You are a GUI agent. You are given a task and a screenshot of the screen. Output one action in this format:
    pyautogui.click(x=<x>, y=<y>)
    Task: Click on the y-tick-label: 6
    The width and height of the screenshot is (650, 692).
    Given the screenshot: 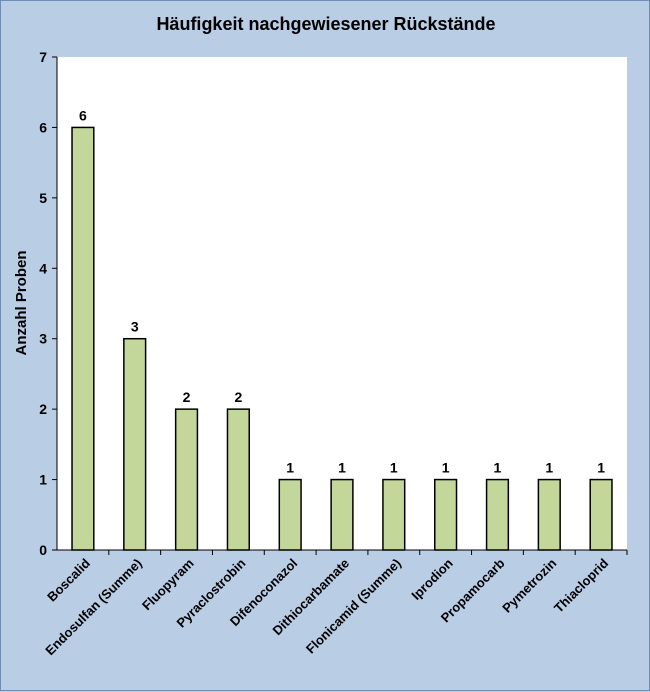 What is the action you would take?
    pyautogui.click(x=43, y=127)
    